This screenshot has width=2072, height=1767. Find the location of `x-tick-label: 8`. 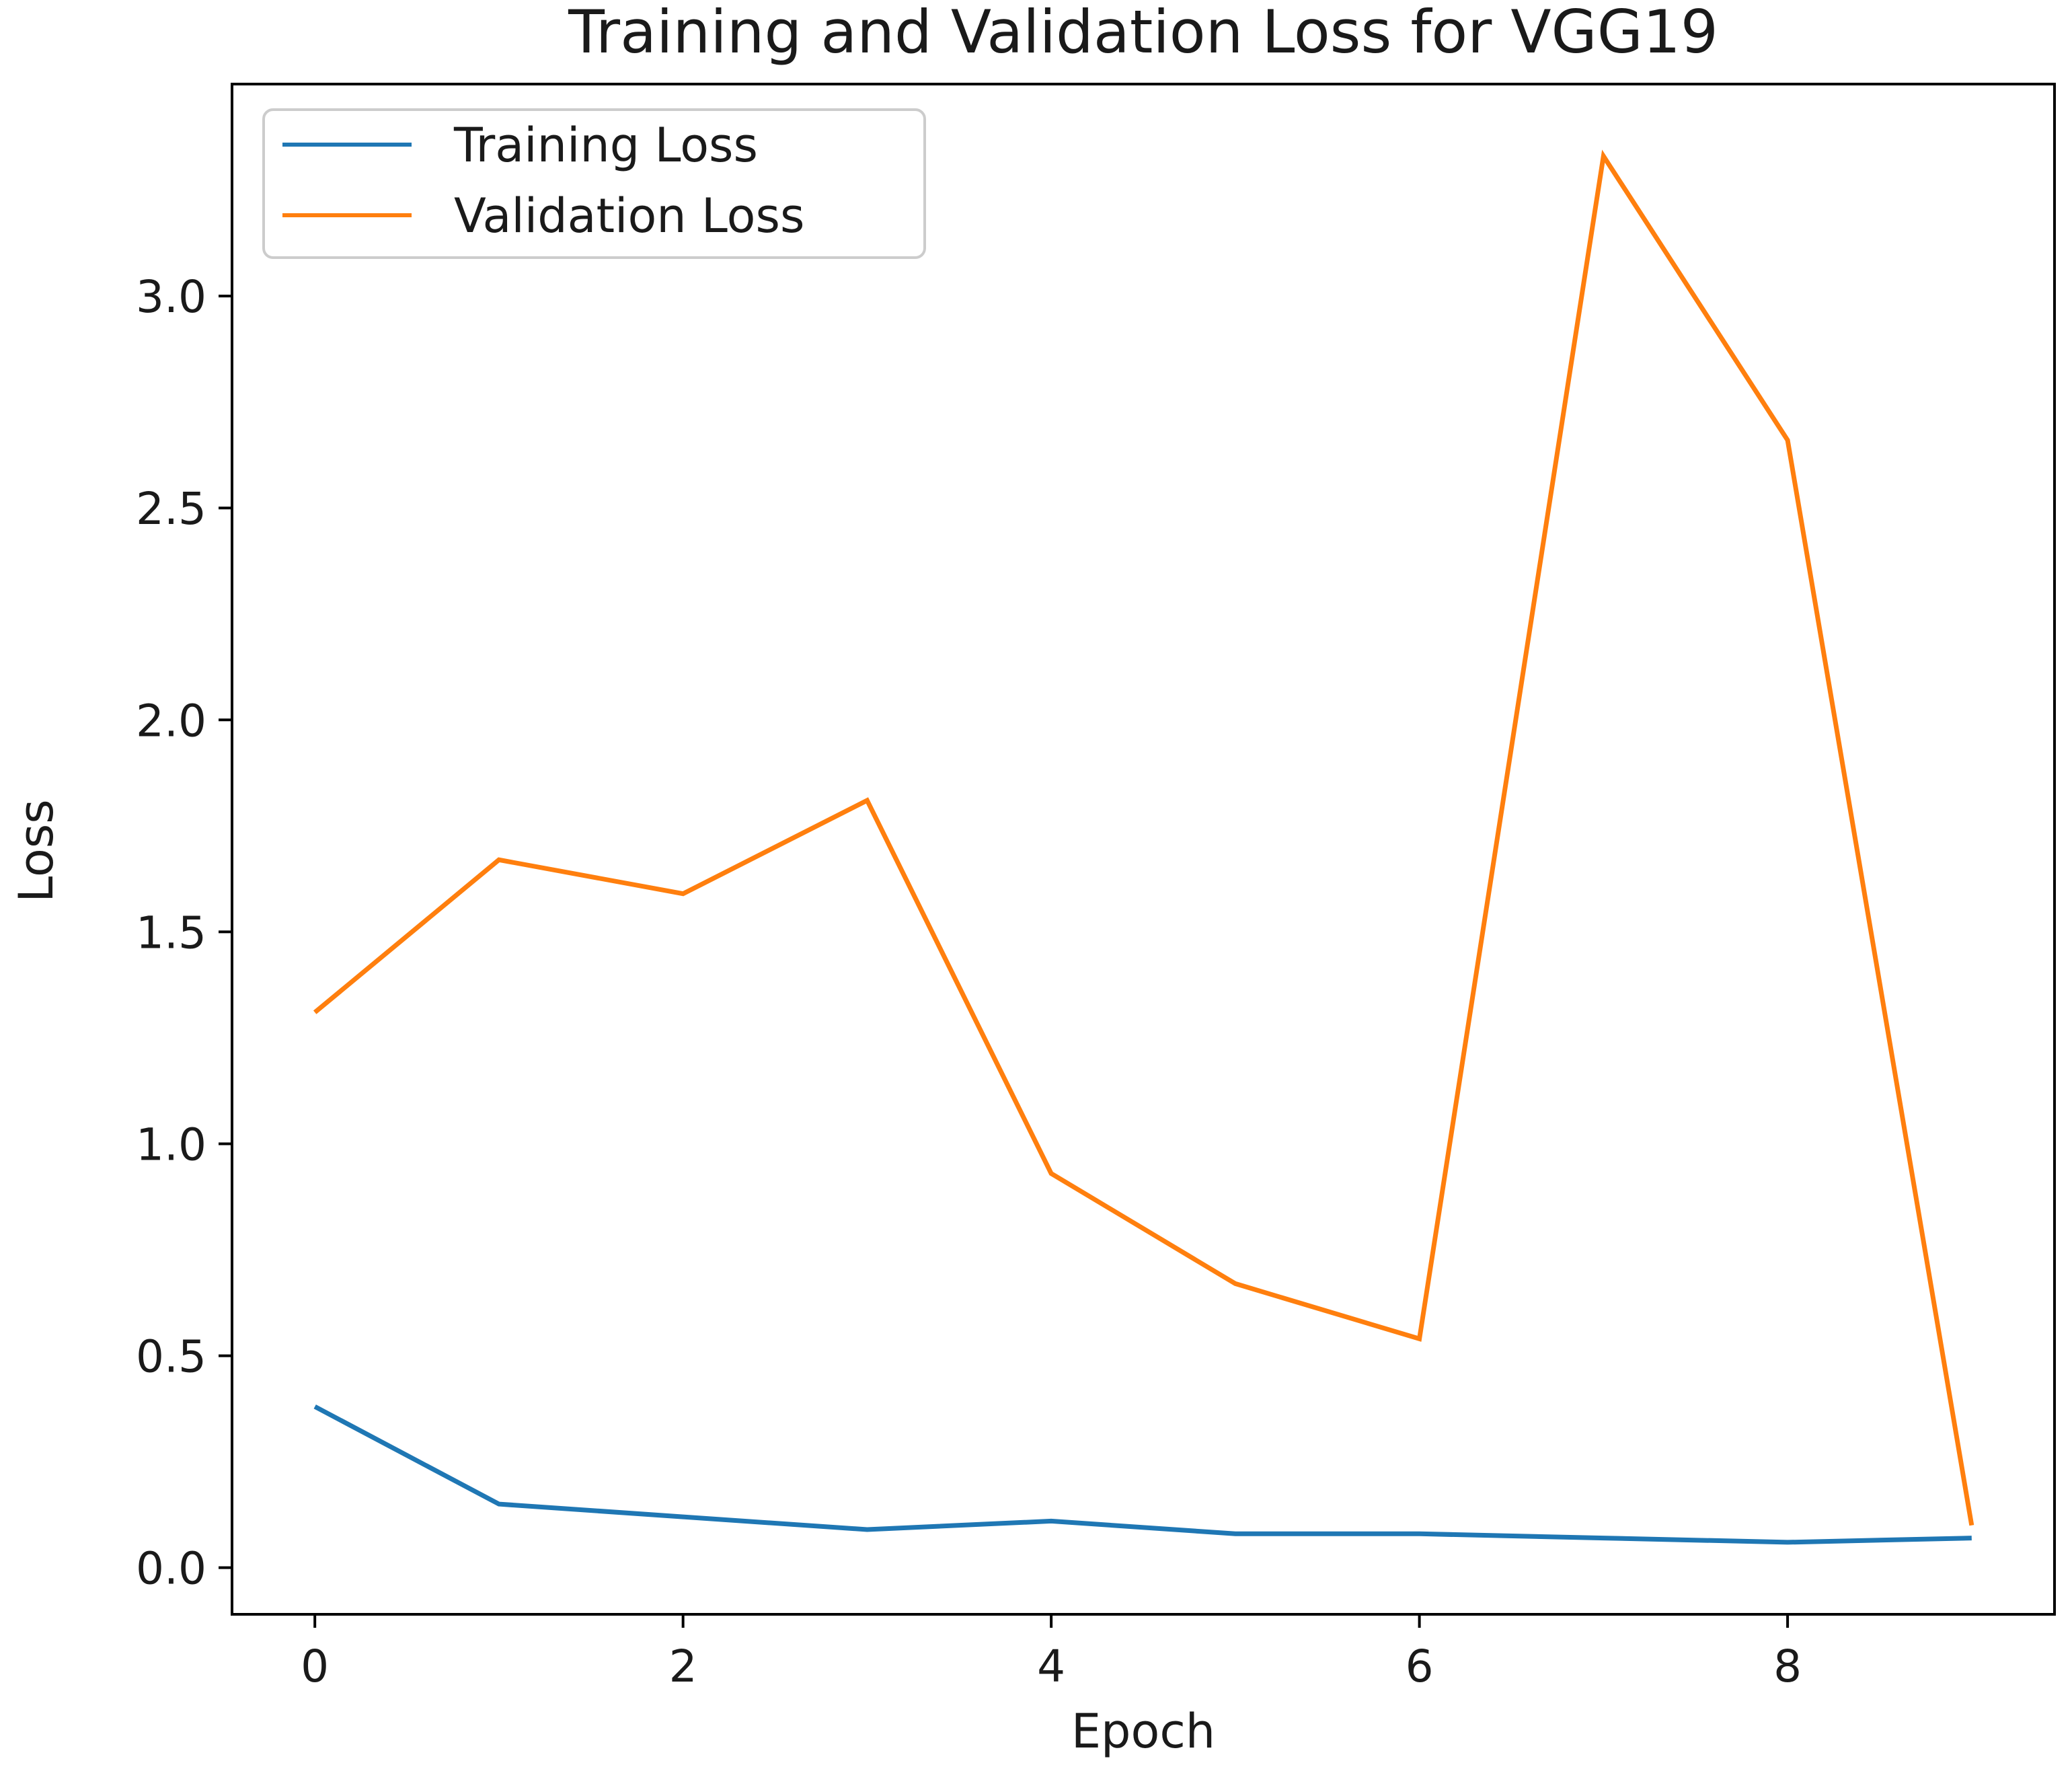

x-tick-label: 8 is located at coordinates (1788, 1666).